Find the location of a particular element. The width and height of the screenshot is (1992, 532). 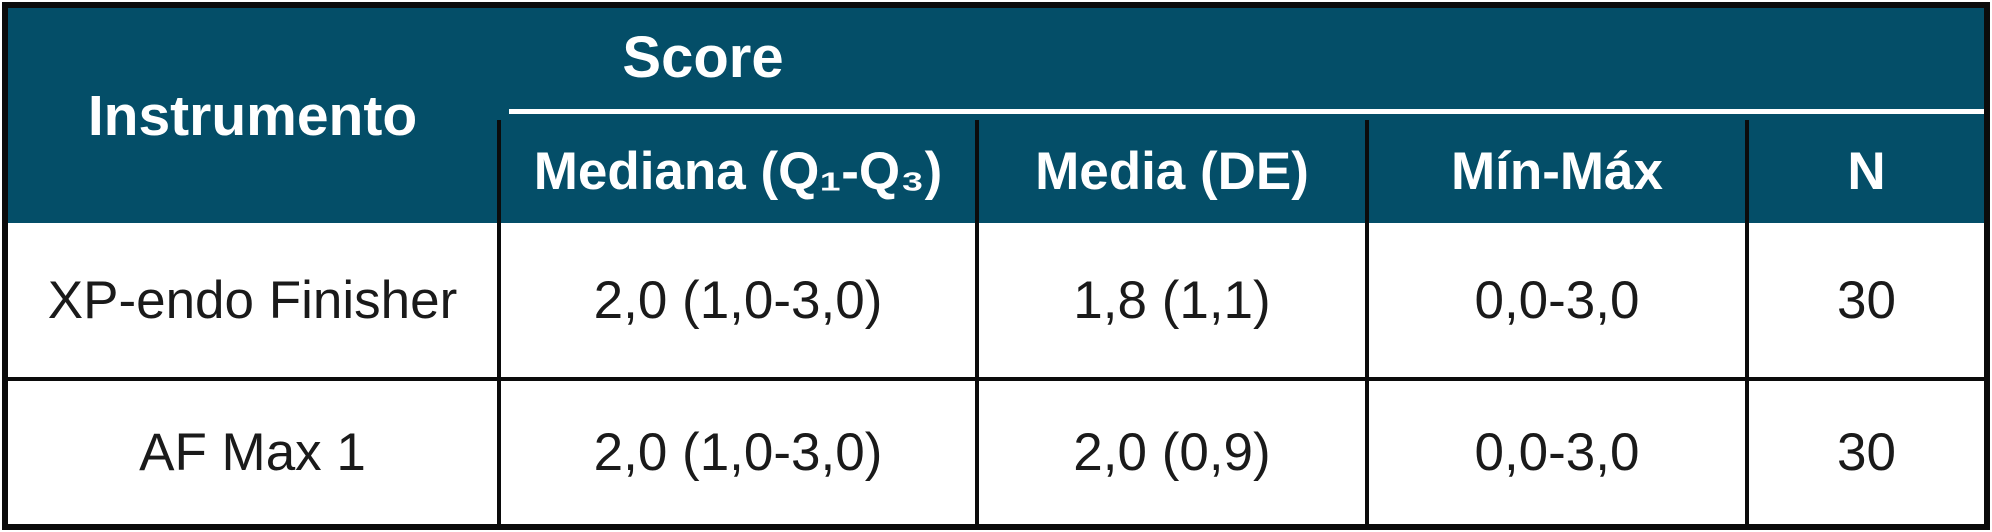

column-header-instrumento: Instrumento is located at coordinates (252, 115).